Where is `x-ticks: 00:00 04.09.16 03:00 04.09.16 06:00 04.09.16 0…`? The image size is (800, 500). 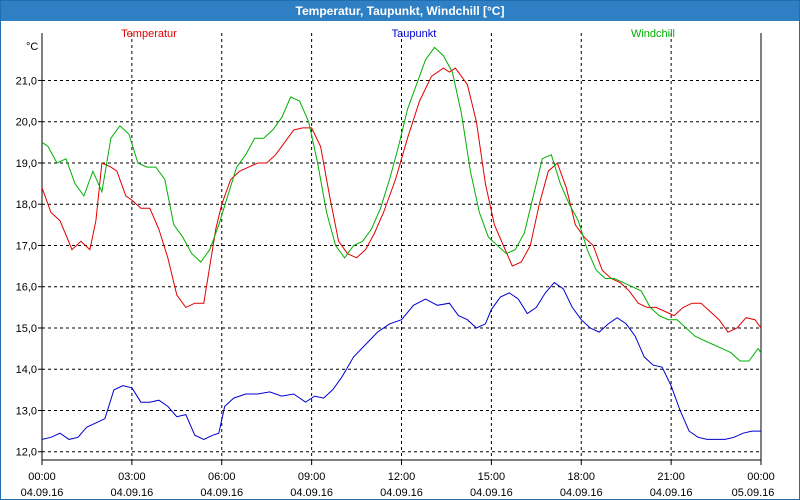
x-ticks: 00:00 04.09.16 03:00 04.09.16 06:00 04.09.16 0… is located at coordinates (398, 479).